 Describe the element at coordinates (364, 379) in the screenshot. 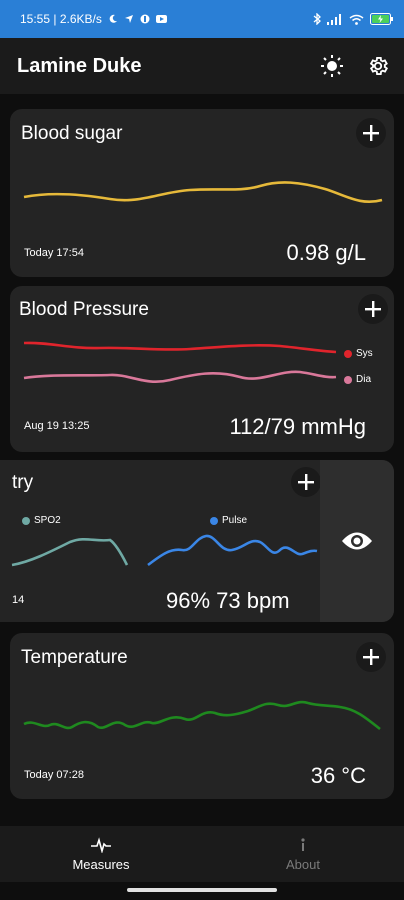

I see `legend-label: Dia` at that location.